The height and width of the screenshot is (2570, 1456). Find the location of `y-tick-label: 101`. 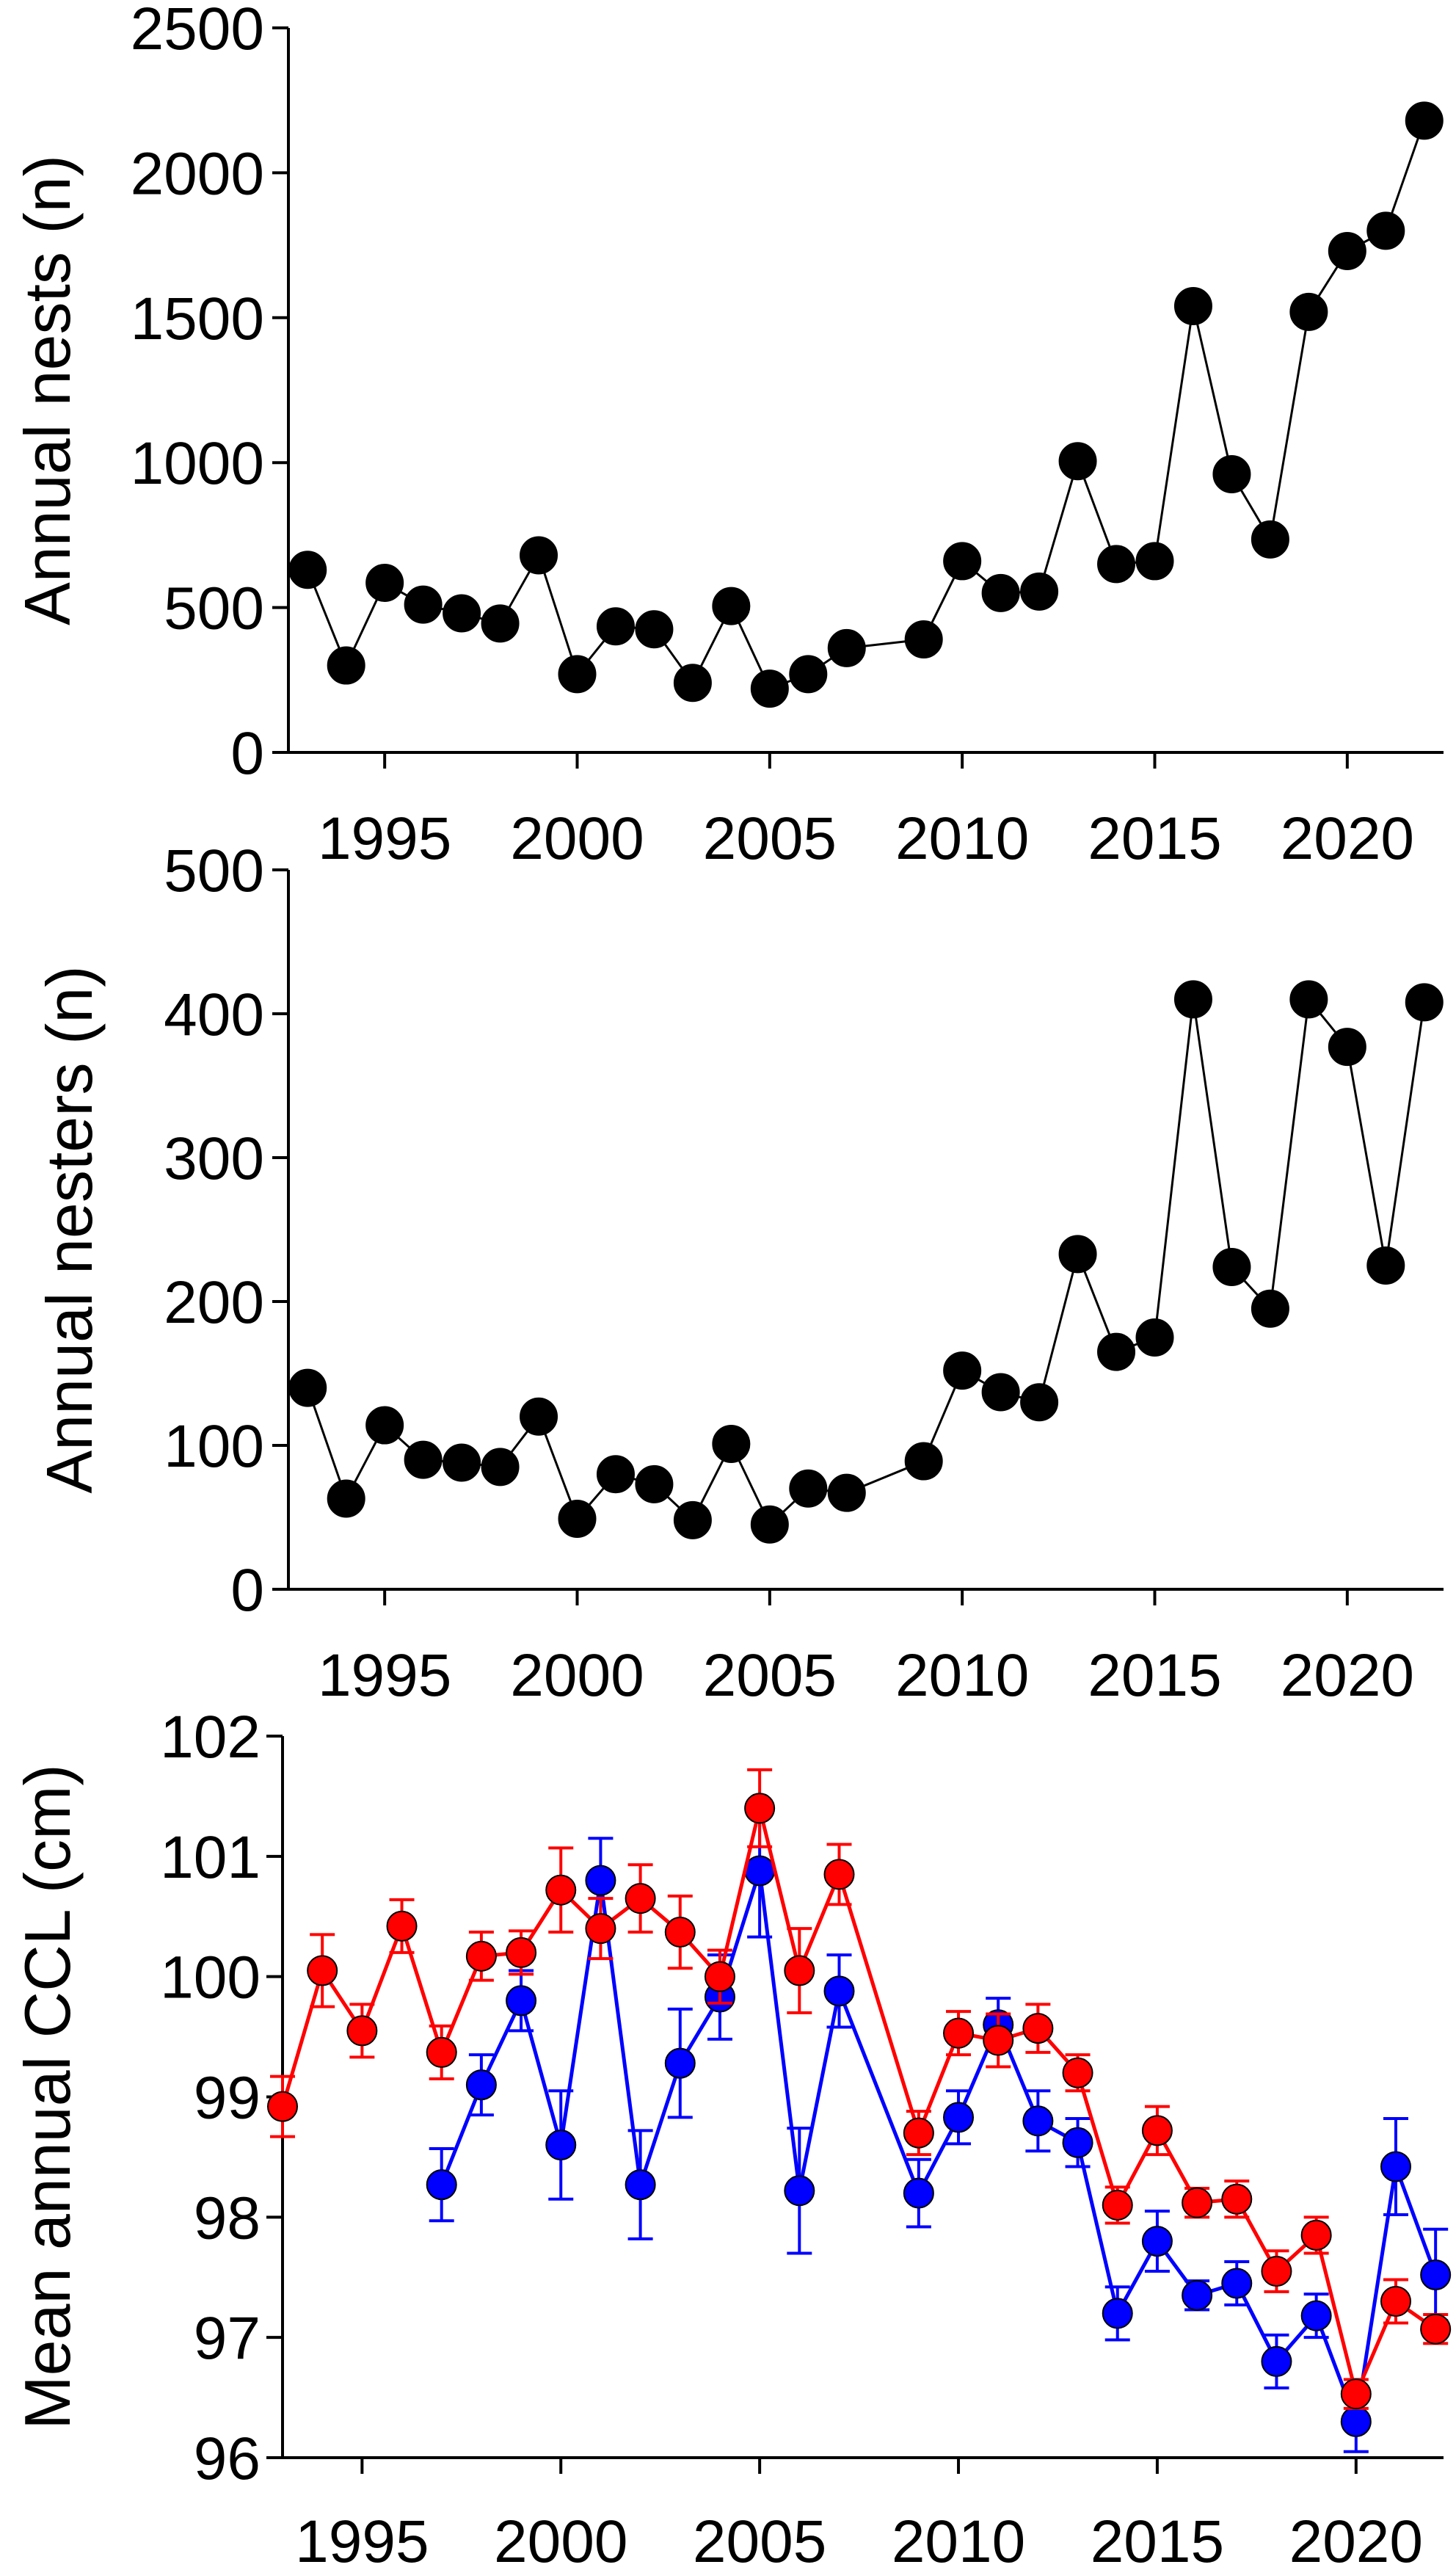

y-tick-label: 101 is located at coordinates (210, 1858).